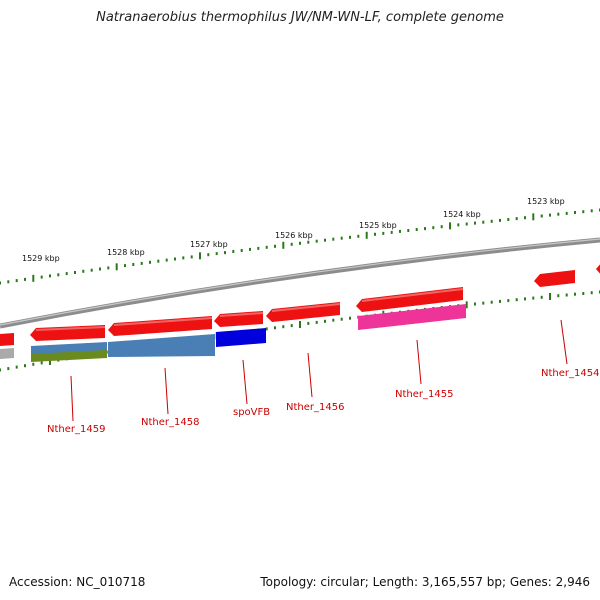 The width and height of the screenshot is (600, 600). What do you see at coordinates (570, 373) in the screenshot?
I see `gene-label: Nther_1454` at bounding box center [570, 373].